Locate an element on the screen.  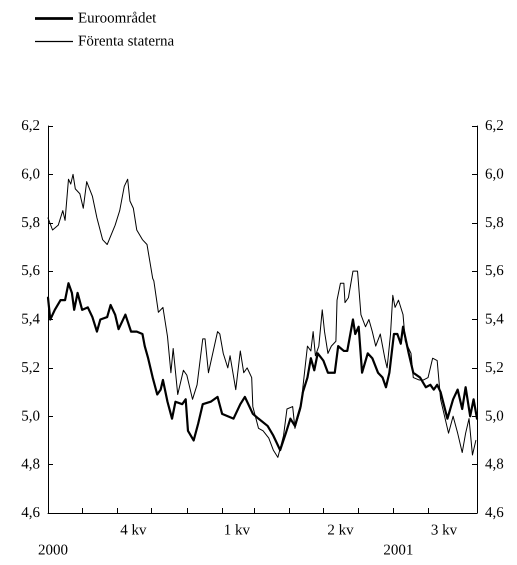
x-tick-label: 1 kv is located at coordinates (237, 530).